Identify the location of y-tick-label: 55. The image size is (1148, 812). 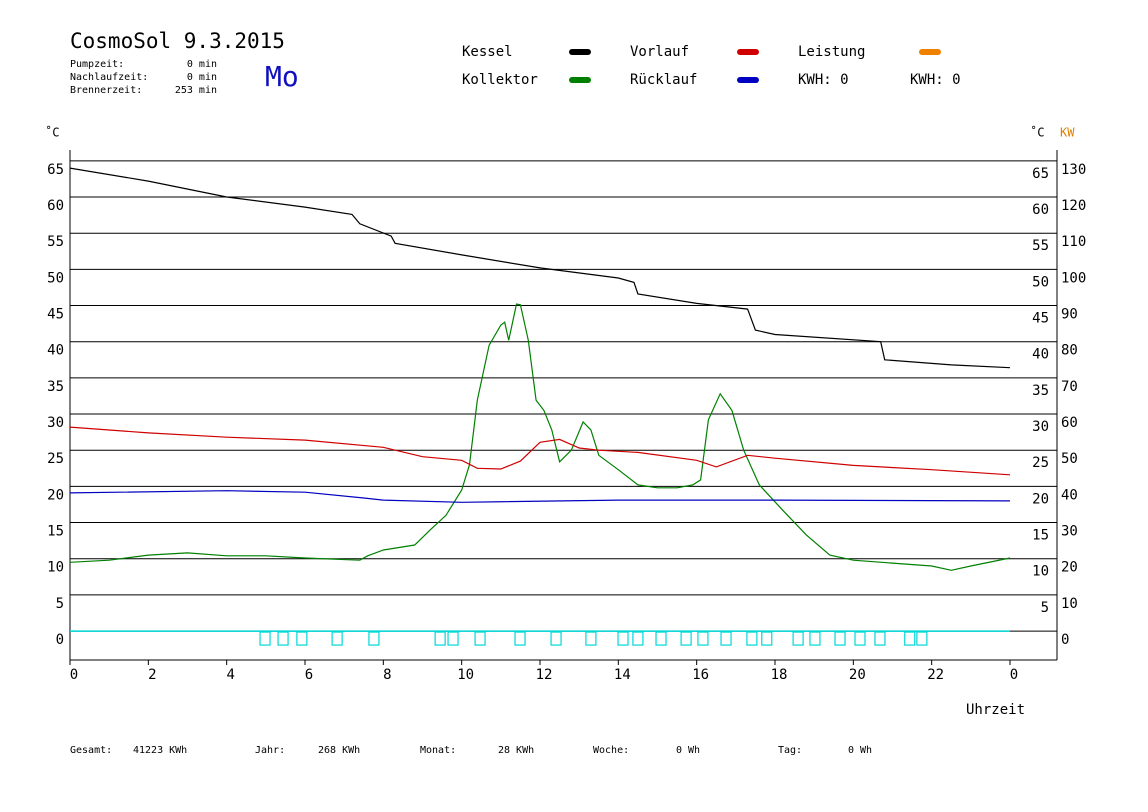
(55, 242).